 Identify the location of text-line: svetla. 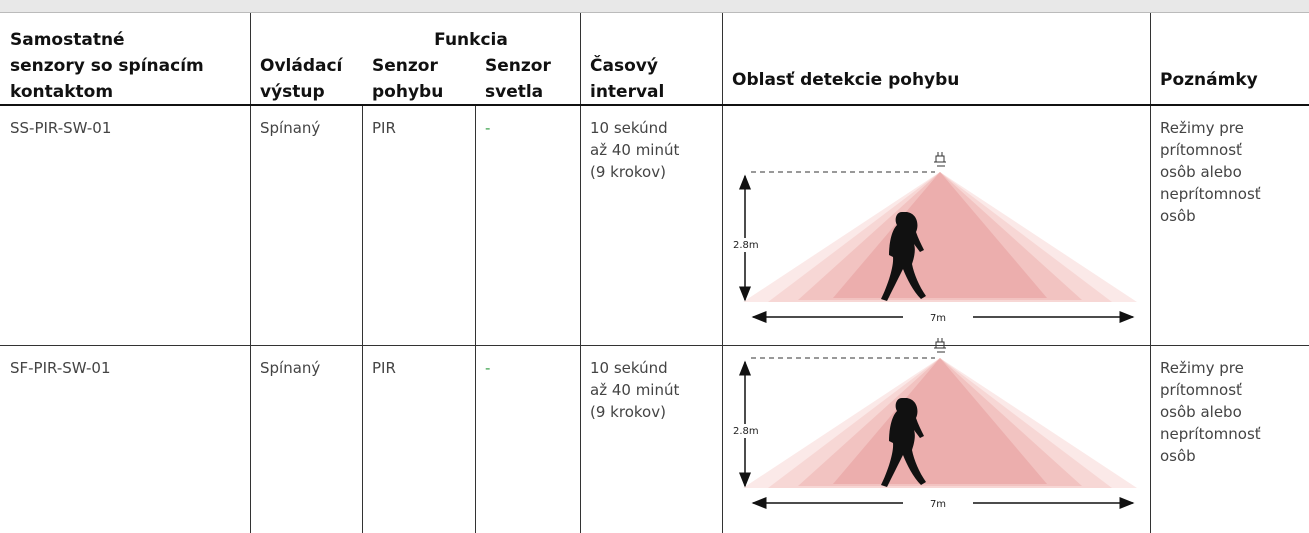
(514, 92).